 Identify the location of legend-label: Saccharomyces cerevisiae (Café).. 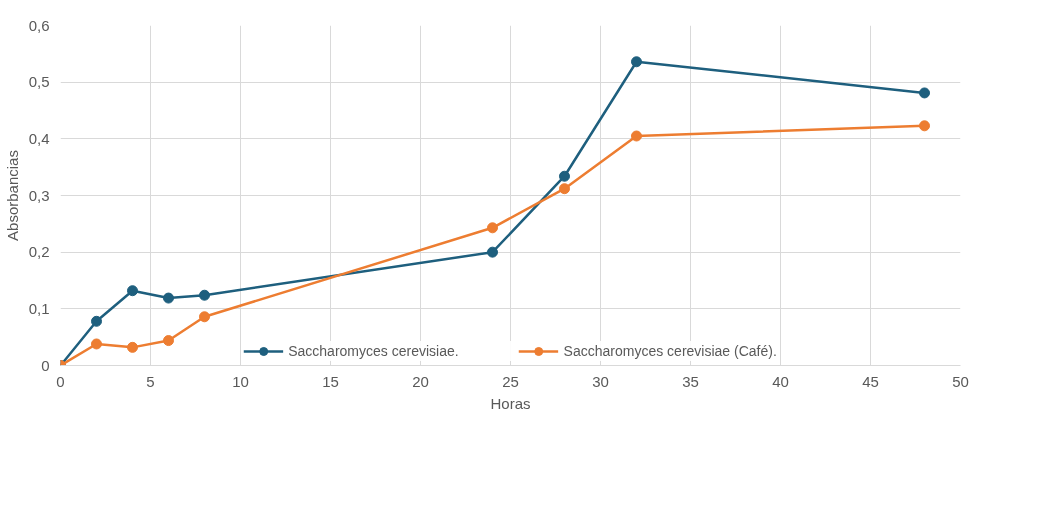
(670, 351).